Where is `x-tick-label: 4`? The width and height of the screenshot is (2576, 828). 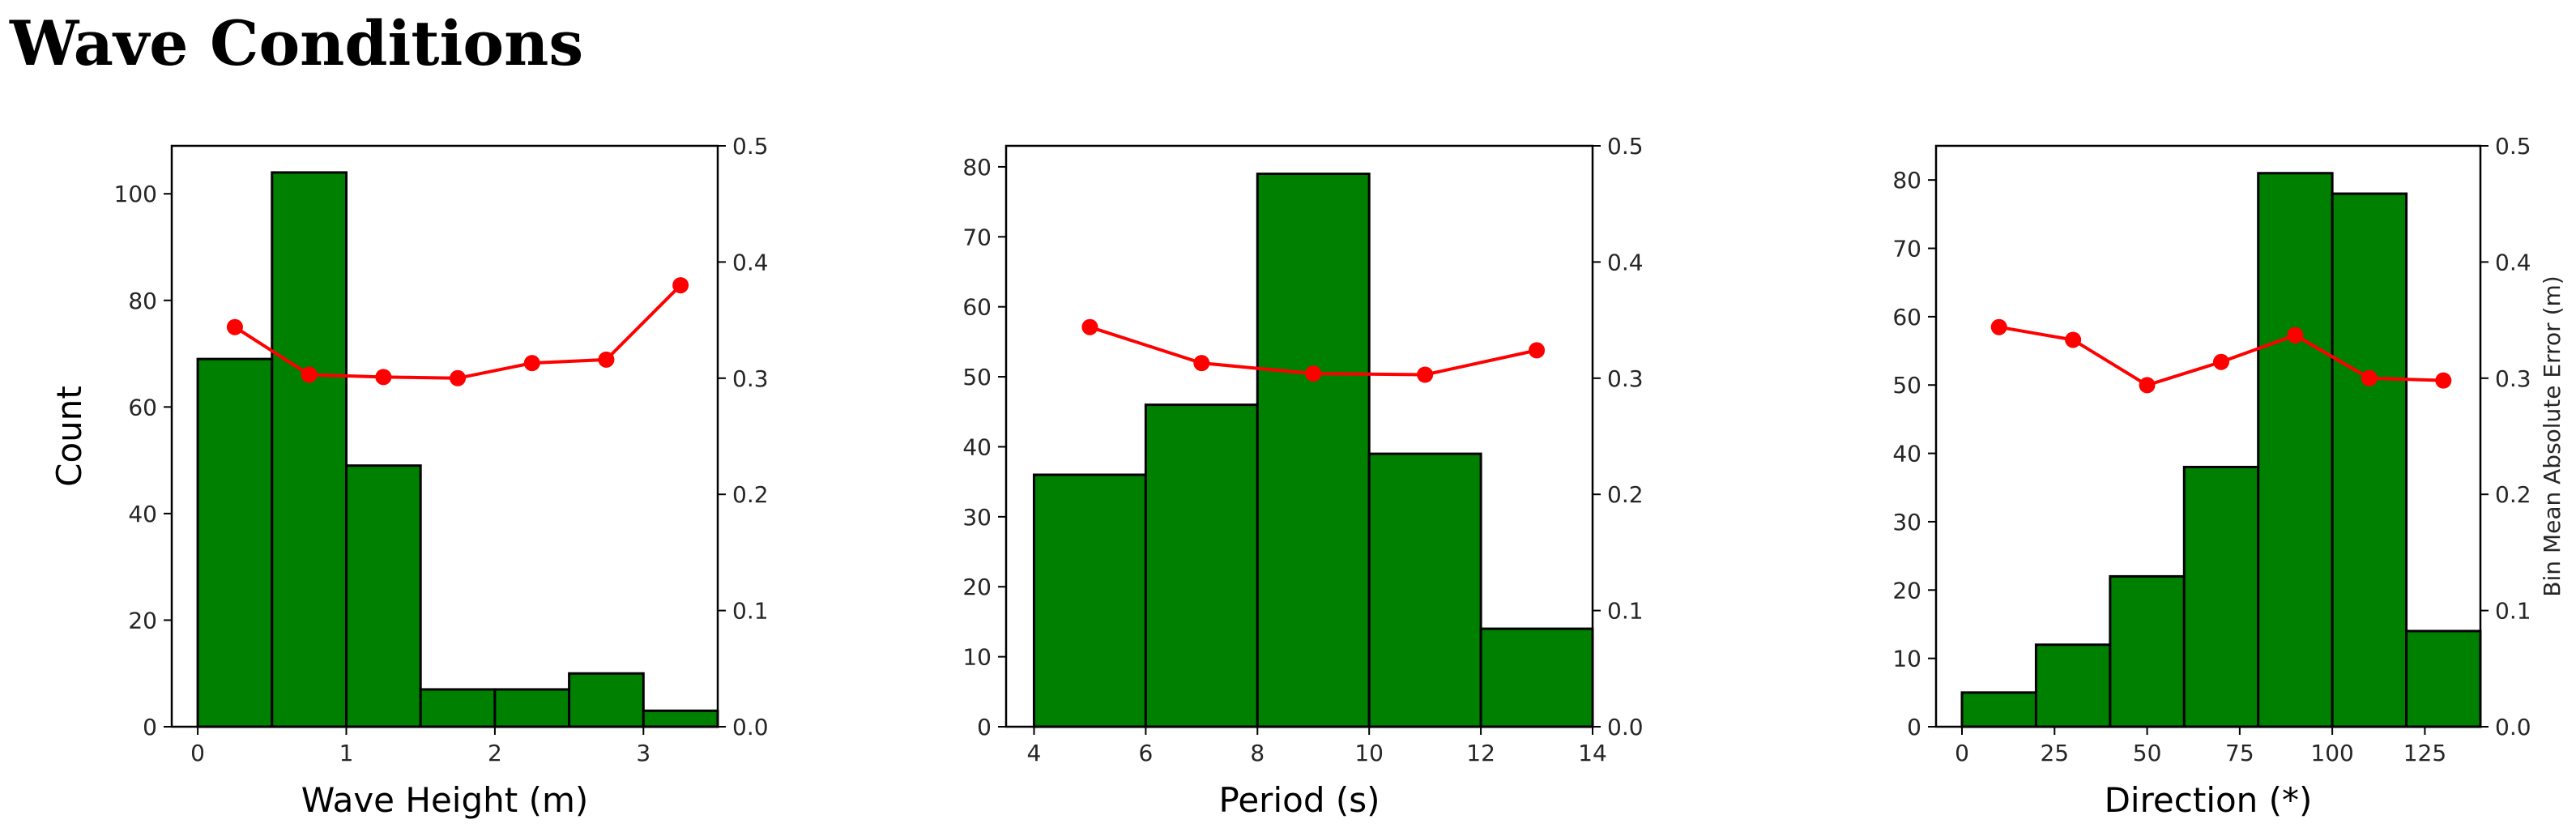
x-tick-label: 4 is located at coordinates (1035, 753).